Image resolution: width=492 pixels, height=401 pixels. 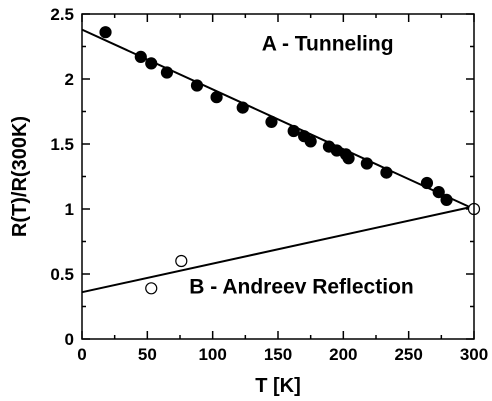 What do you see at coordinates (278, 386) in the screenshot?
I see `x-axis-label: T [K]` at bounding box center [278, 386].